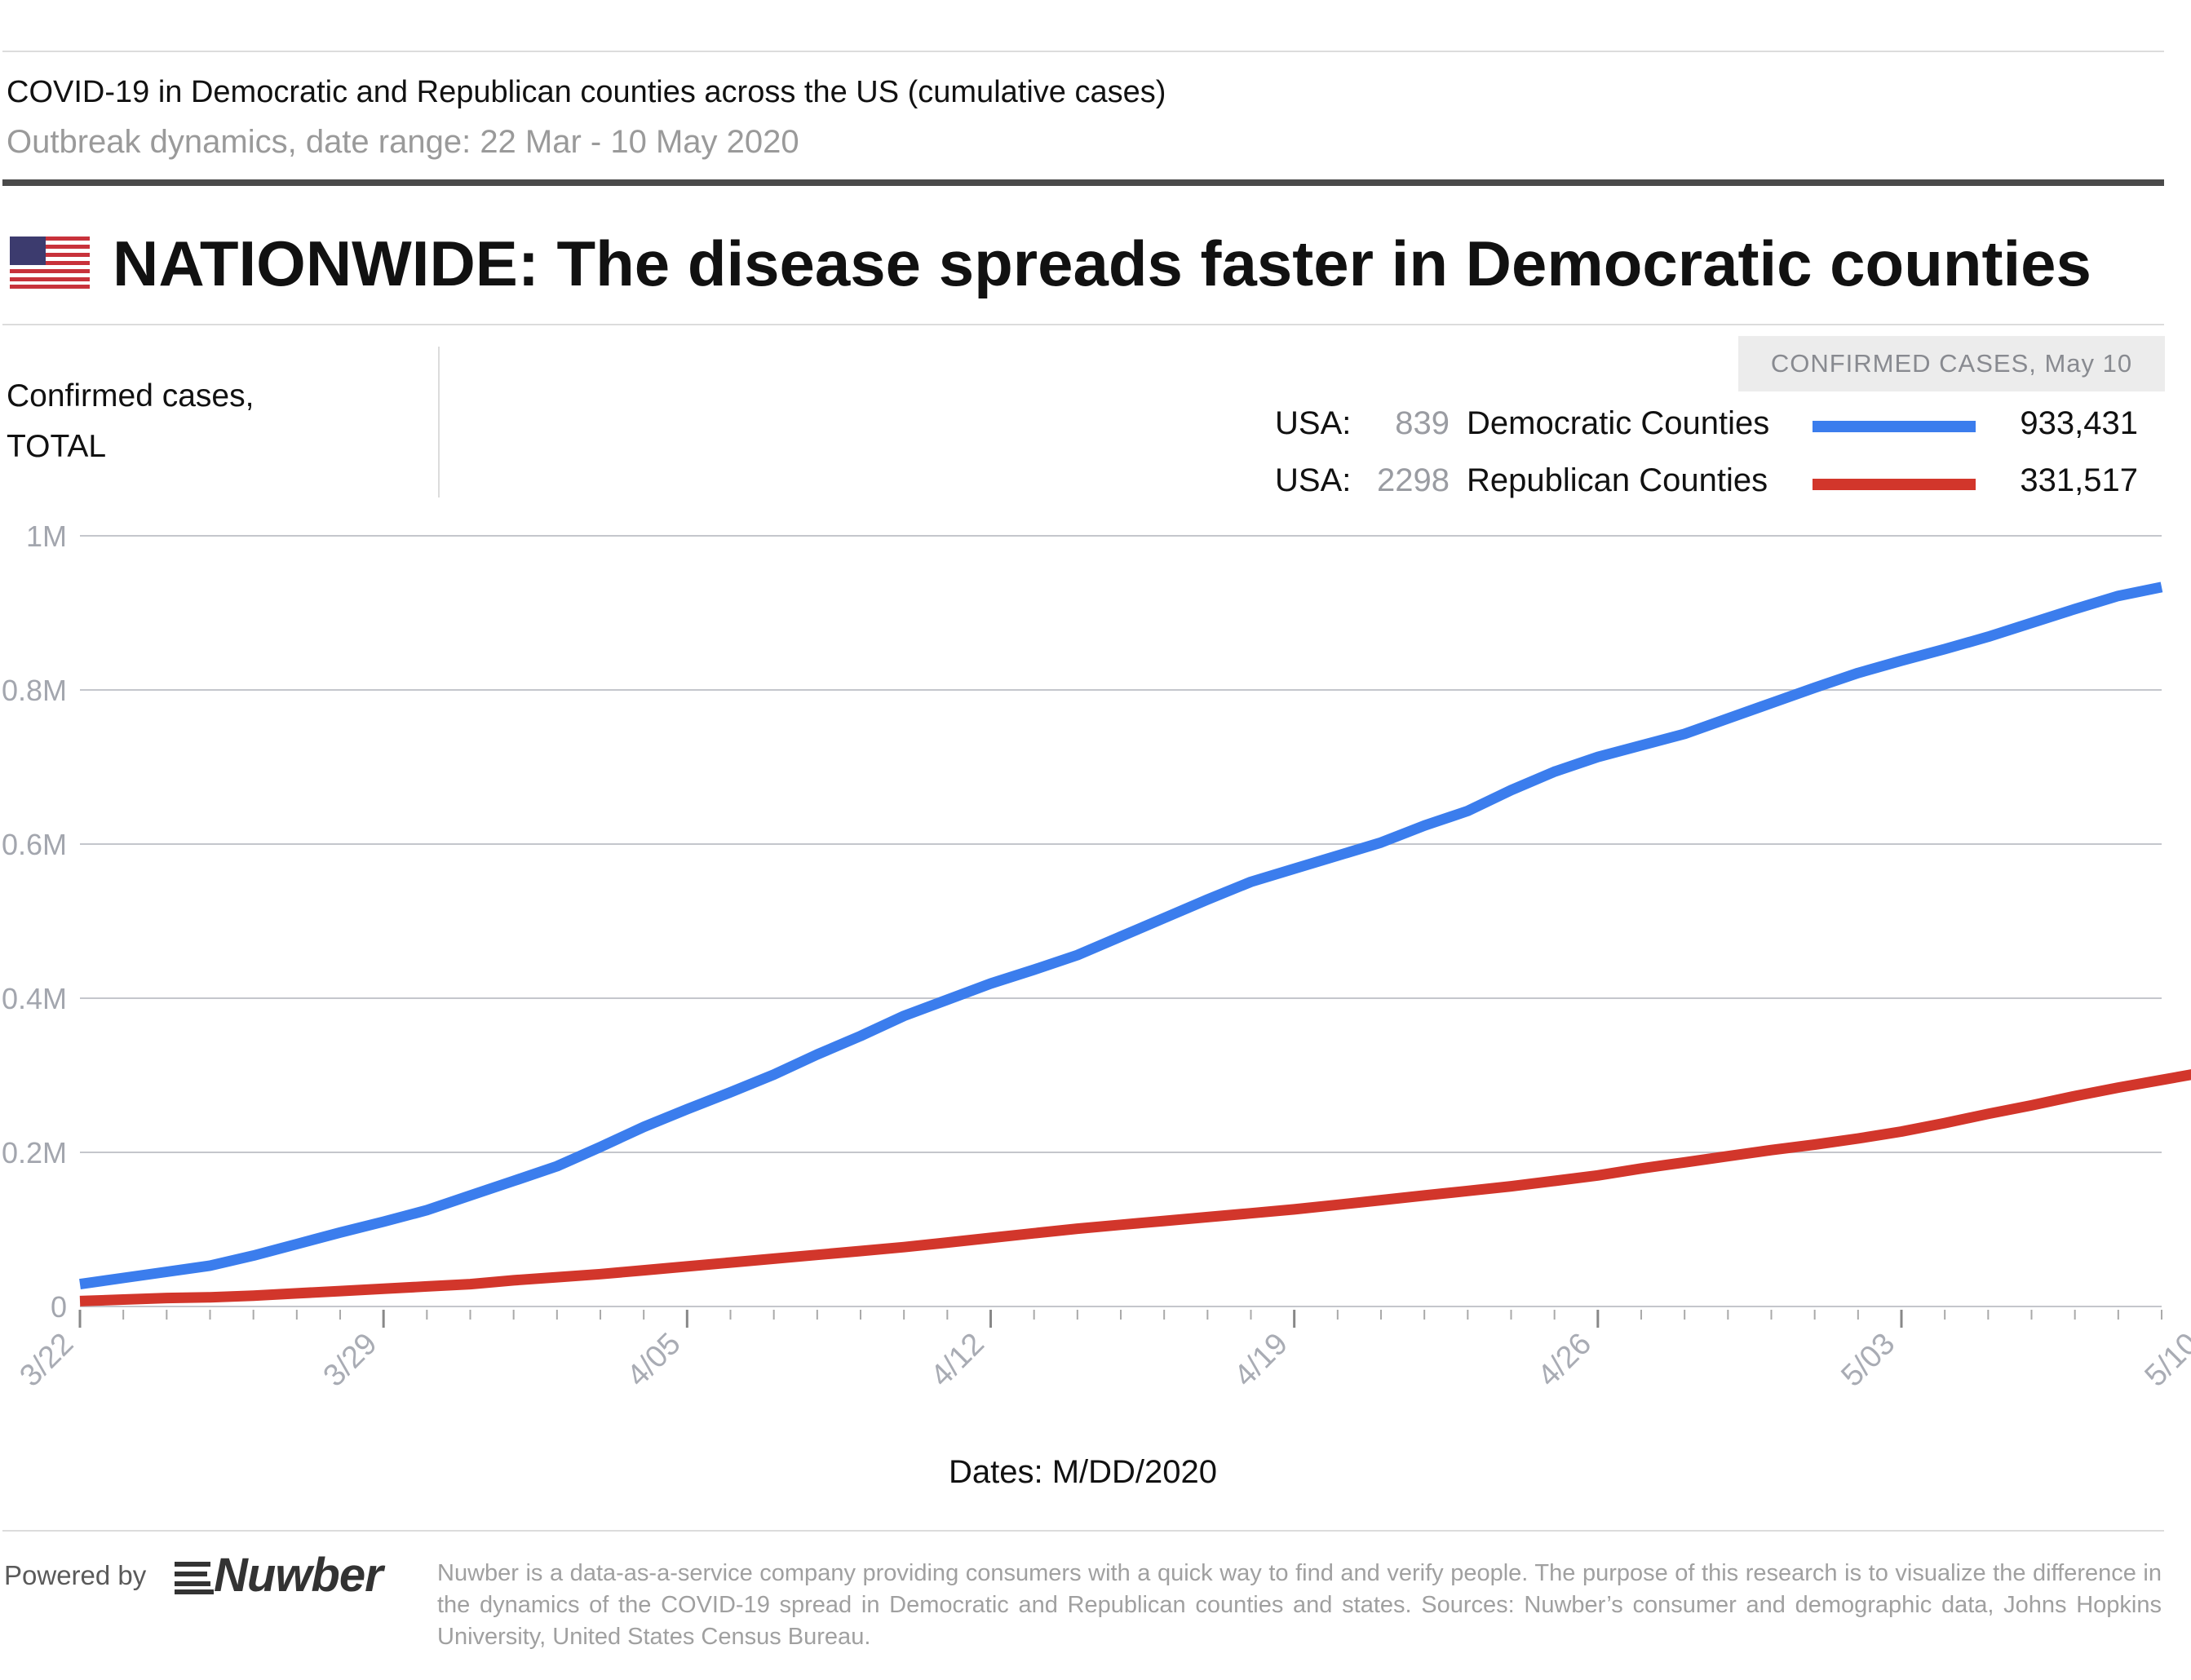 This screenshot has width=2191, height=1680. What do you see at coordinates (1083, 51) in the screenshot?
I see `top-rule` at bounding box center [1083, 51].